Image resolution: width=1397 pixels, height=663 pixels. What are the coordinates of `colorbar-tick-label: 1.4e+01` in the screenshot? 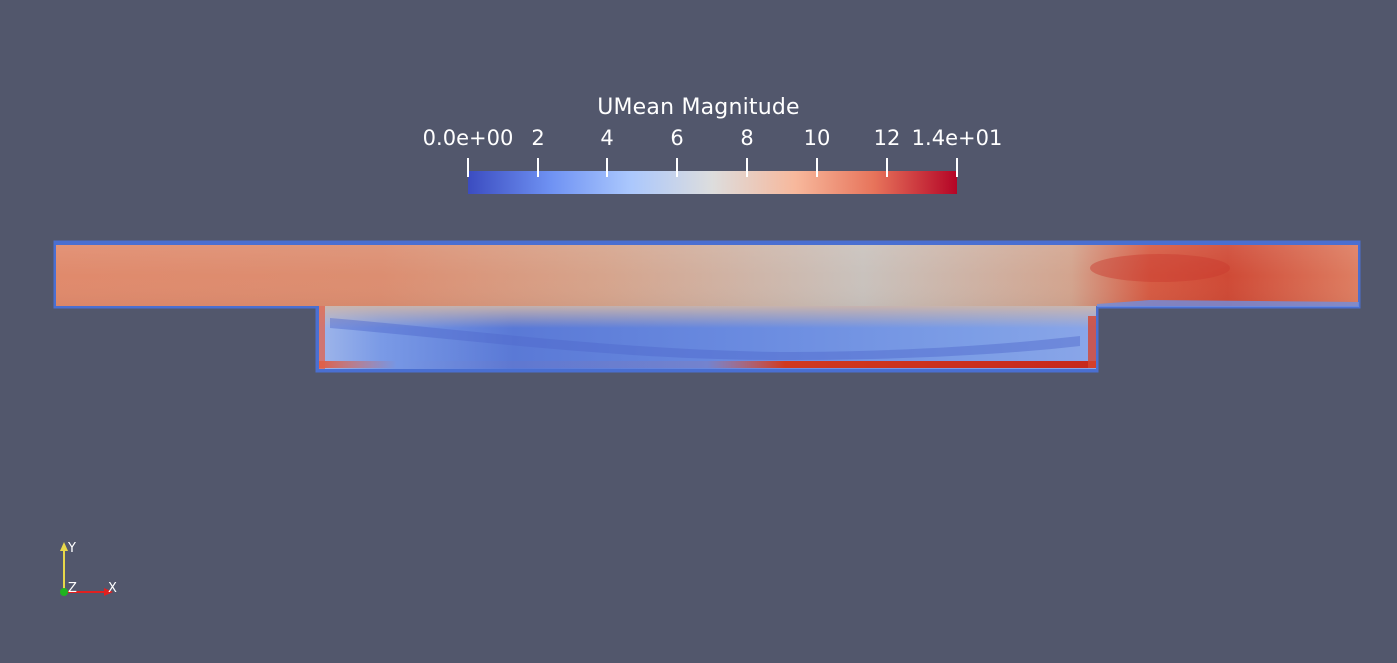 It's located at (957, 138).